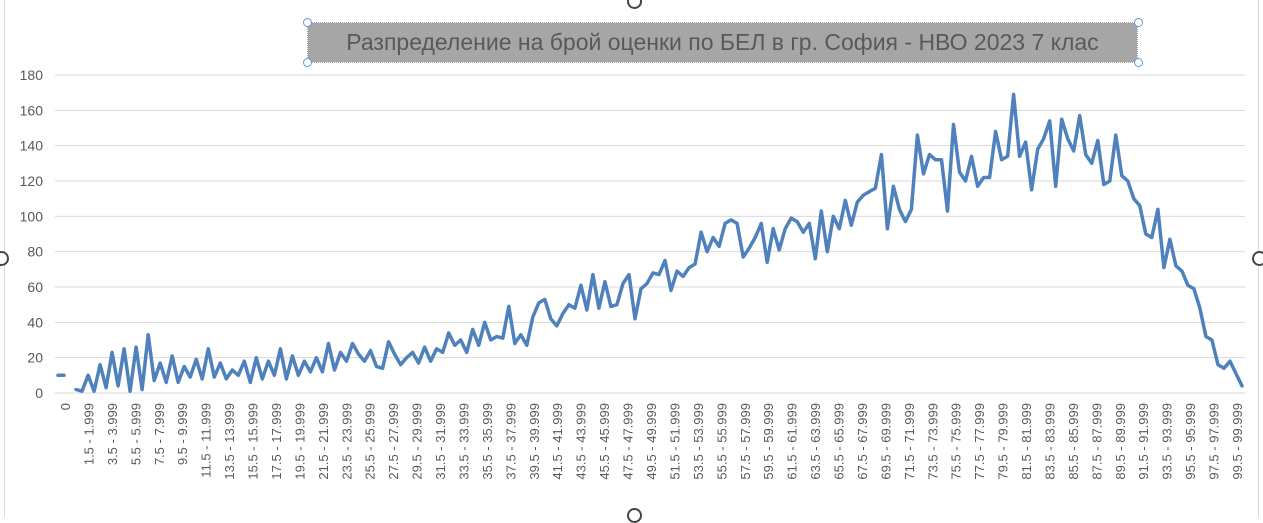 The height and width of the screenshot is (523, 1263). Describe the element at coordinates (792, 441) in the screenshot. I see `x-tick-label: 61.5 - 61.999` at that location.